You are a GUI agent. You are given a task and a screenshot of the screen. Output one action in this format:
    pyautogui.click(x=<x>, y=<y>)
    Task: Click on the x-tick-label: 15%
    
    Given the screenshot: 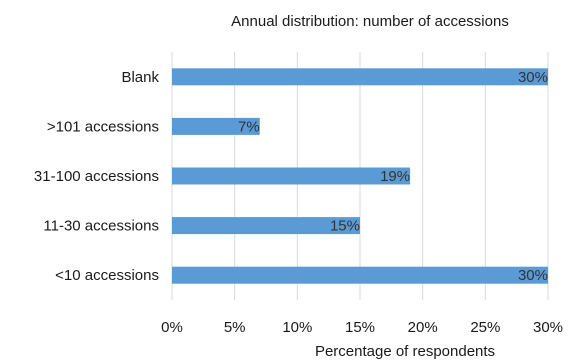 What is the action you would take?
    pyautogui.click(x=360, y=327)
    